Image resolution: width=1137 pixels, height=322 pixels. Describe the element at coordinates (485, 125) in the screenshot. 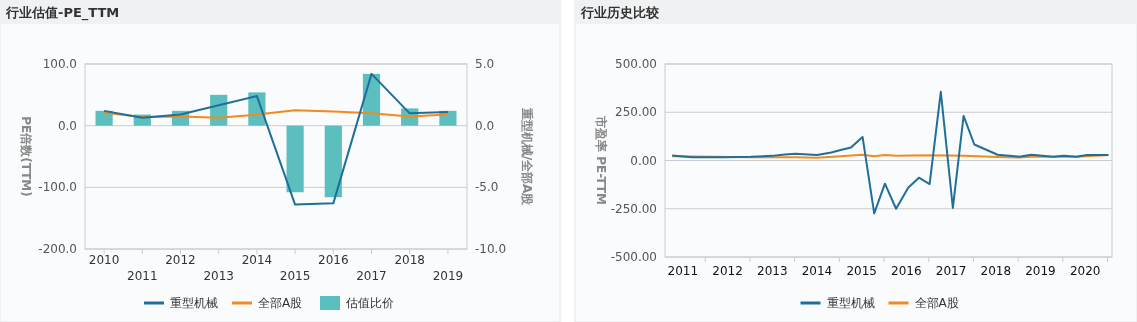

I see `y2-tick-label: 0.0` at that location.